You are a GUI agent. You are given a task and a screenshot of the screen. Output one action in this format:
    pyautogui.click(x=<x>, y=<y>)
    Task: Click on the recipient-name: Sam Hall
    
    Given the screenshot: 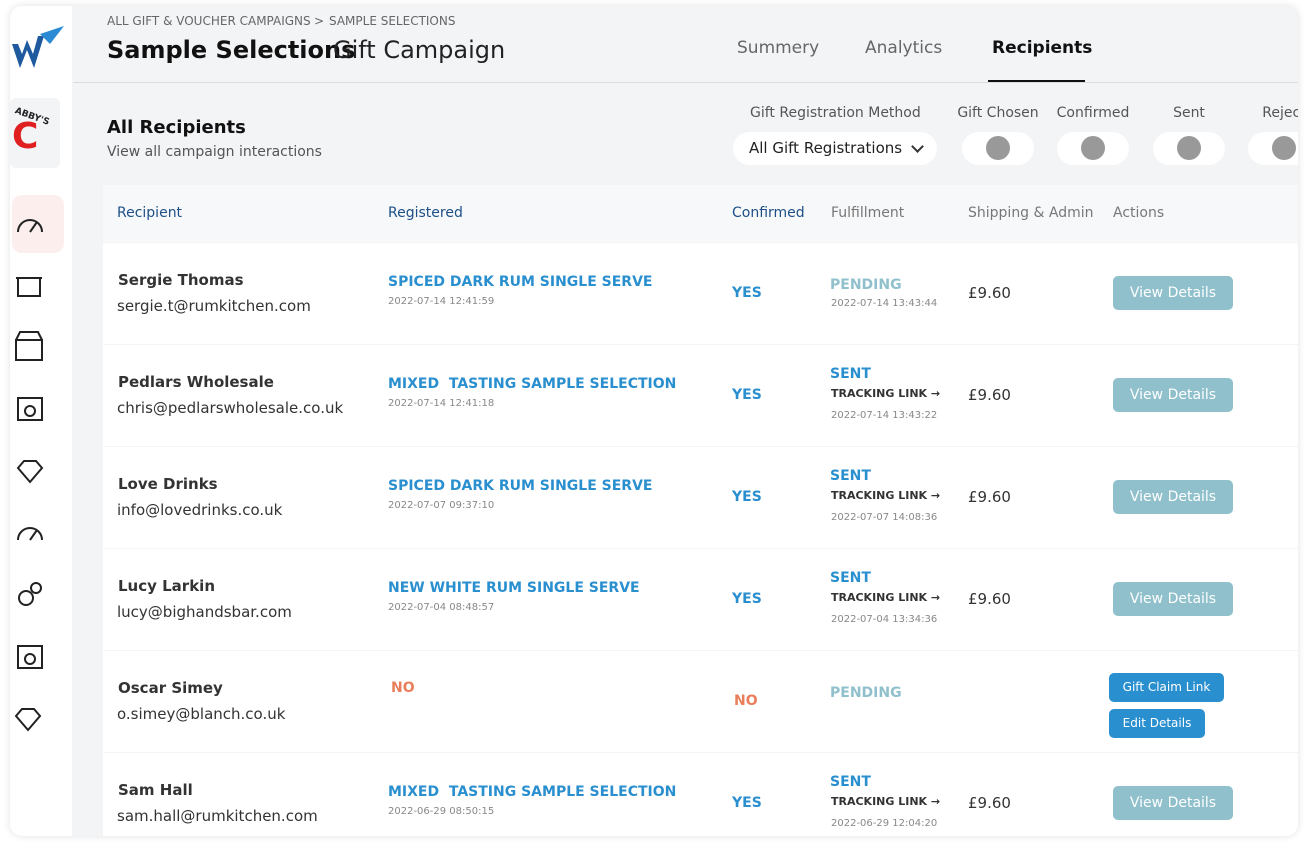 What is the action you would take?
    pyautogui.click(x=155, y=790)
    